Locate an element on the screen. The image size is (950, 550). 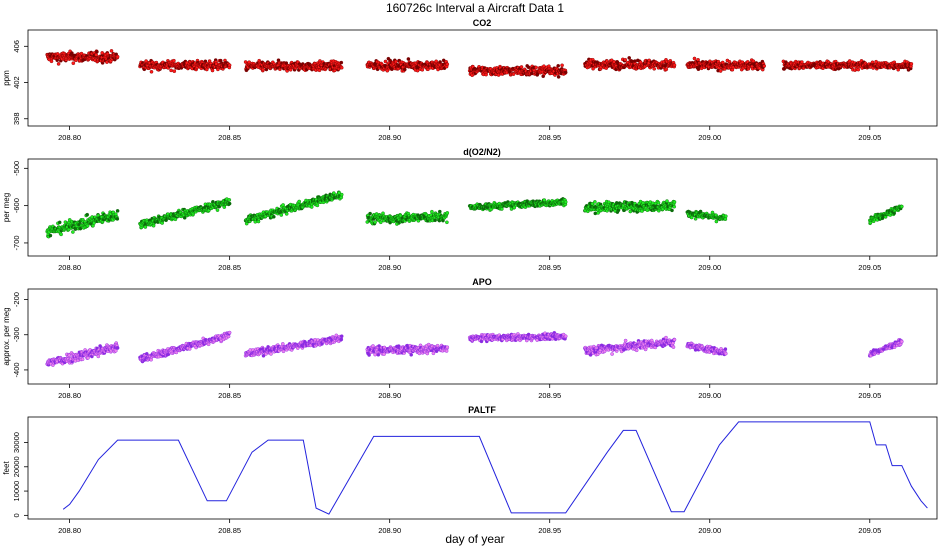
x-tick-label-o2n2: 208.80 is located at coordinates (69, 267).